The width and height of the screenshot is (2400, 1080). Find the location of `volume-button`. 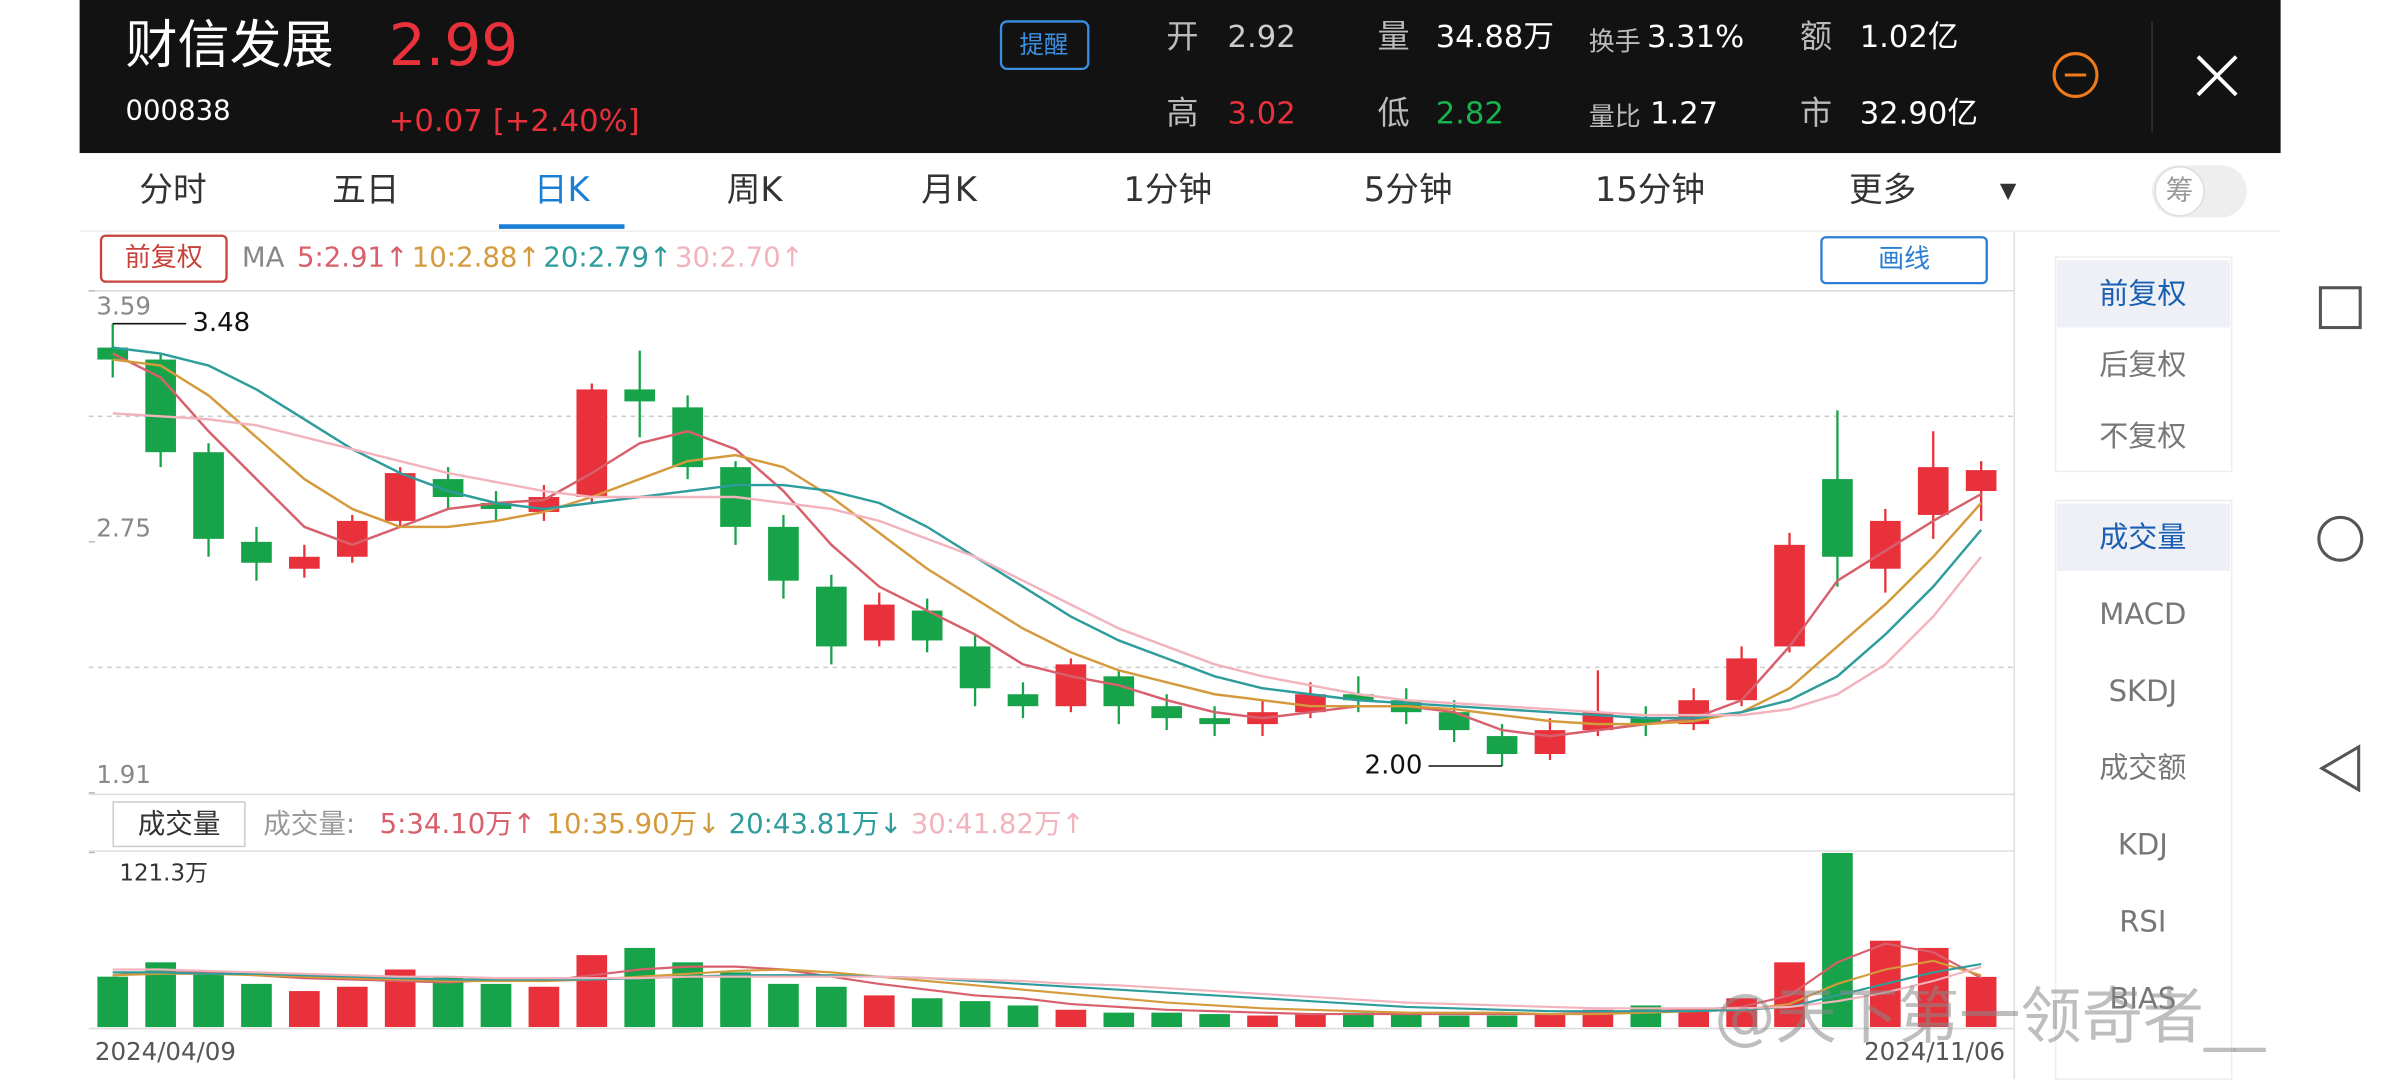

volume-button is located at coordinates (179, 824).